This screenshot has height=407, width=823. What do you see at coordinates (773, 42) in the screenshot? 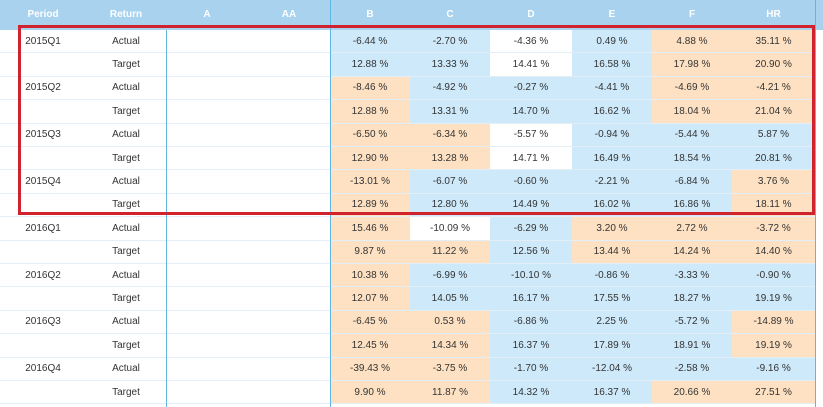
I see `value-cell-hr: 35.11 %` at bounding box center [773, 42].